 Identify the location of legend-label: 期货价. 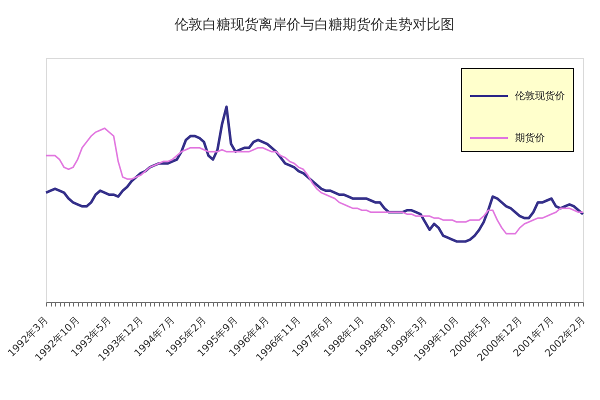
(530, 138).